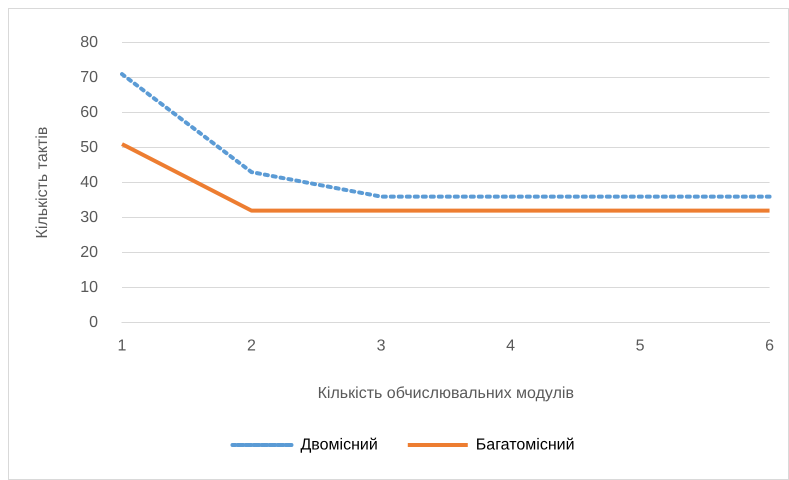  What do you see at coordinates (381, 346) in the screenshot?
I see `x-tick-label: 3` at bounding box center [381, 346].